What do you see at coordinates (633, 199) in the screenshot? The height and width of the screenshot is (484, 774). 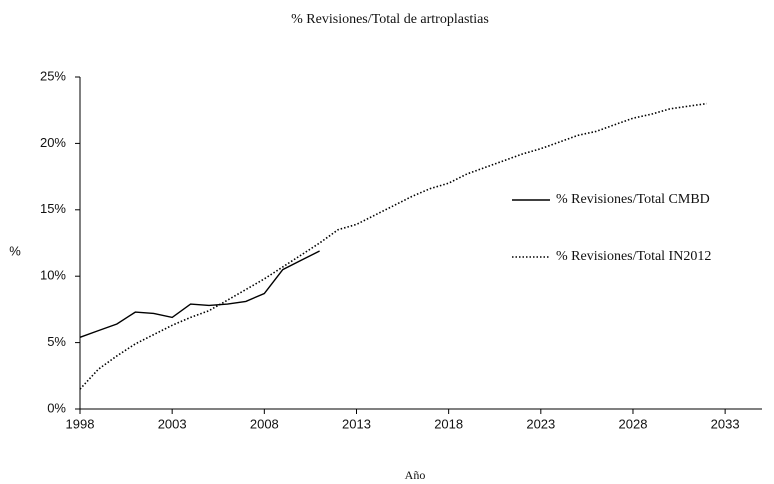 I see `legend-label: % Revisiones/Total CMBD` at bounding box center [633, 199].